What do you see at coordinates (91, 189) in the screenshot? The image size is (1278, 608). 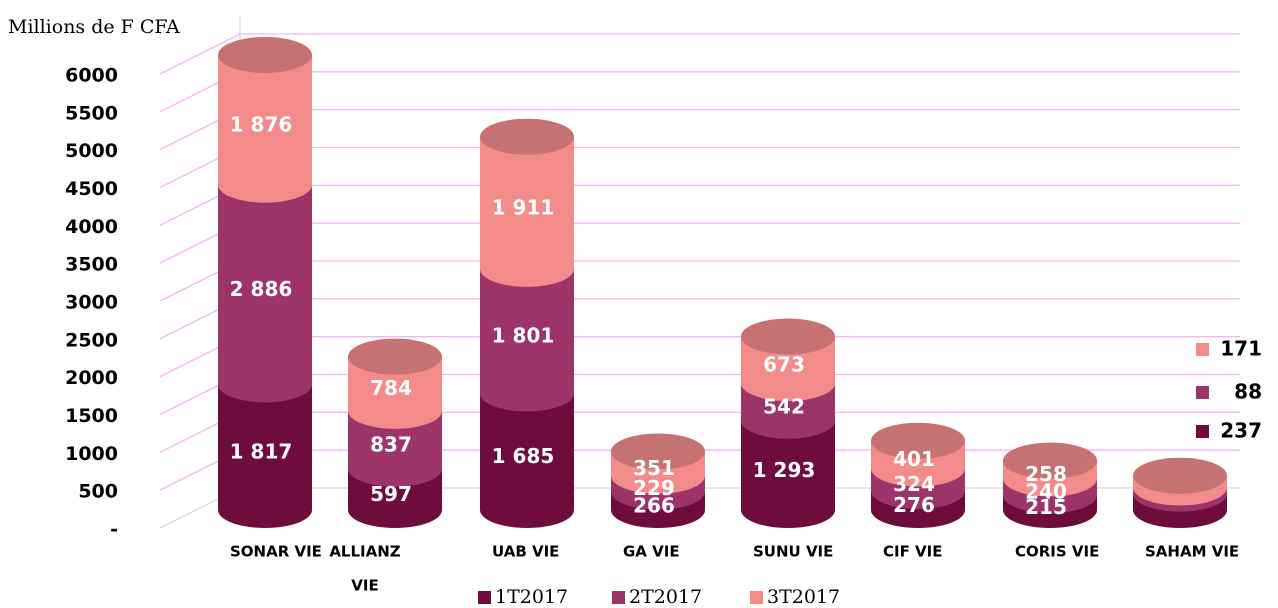 I see `y-tick-label: 4500` at bounding box center [91, 189].